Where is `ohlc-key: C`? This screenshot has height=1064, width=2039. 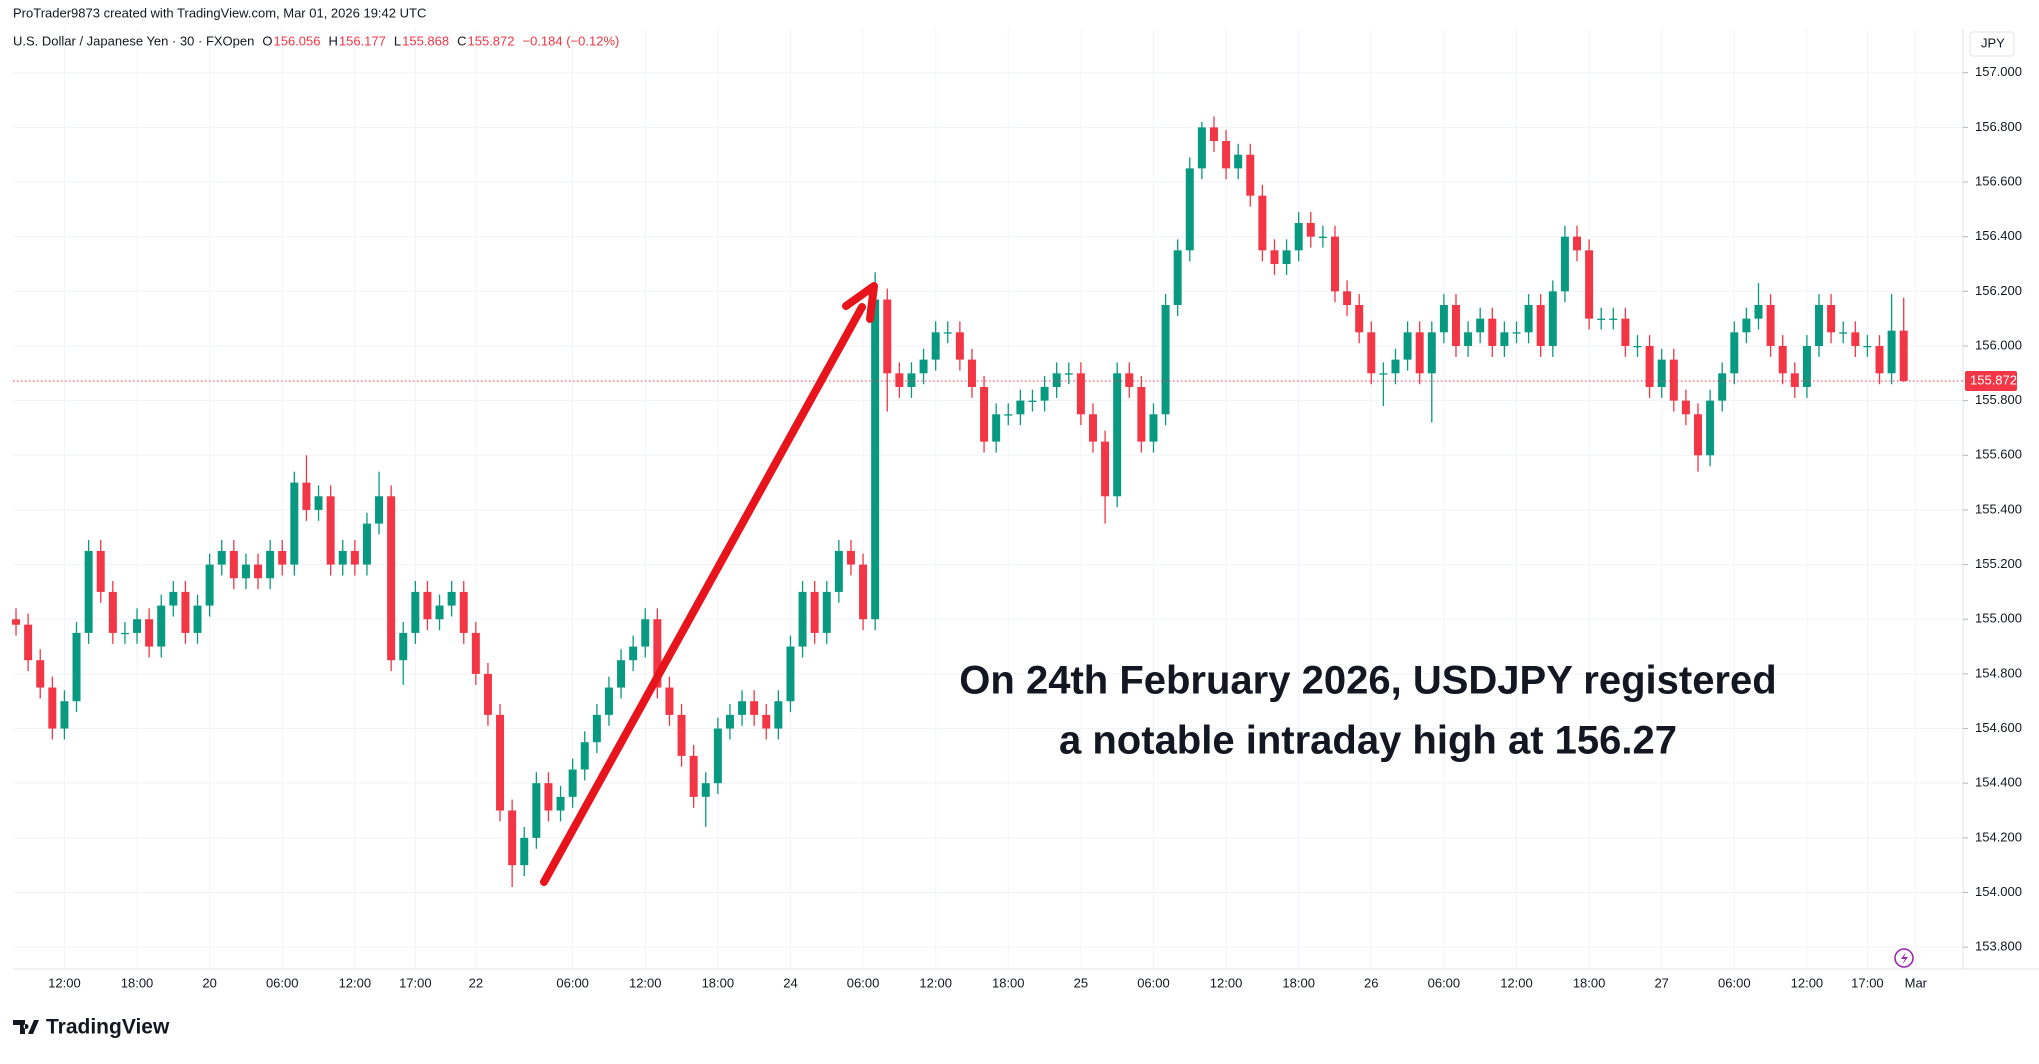
ohlc-key: C is located at coordinates (461, 40).